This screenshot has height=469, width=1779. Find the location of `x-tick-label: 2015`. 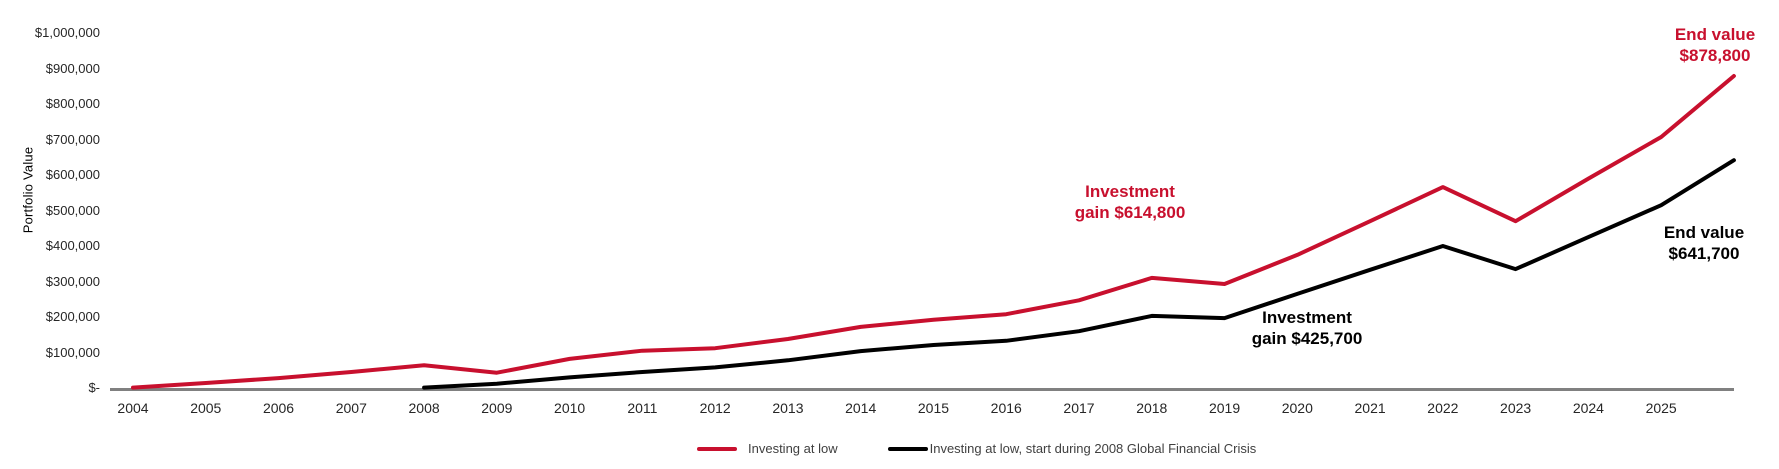

x-tick-label: 2015 is located at coordinates (933, 408).